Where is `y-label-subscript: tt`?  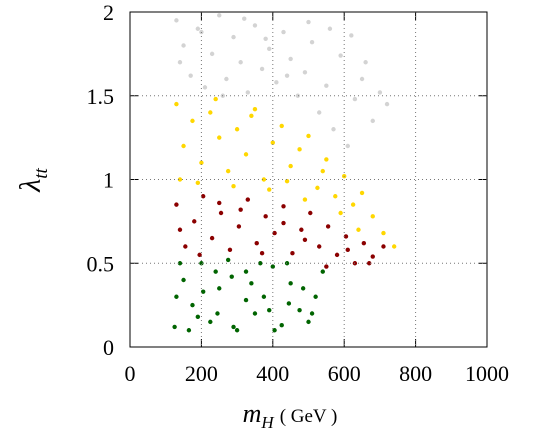
y-label-subscript: tt is located at coordinates (41, 173).